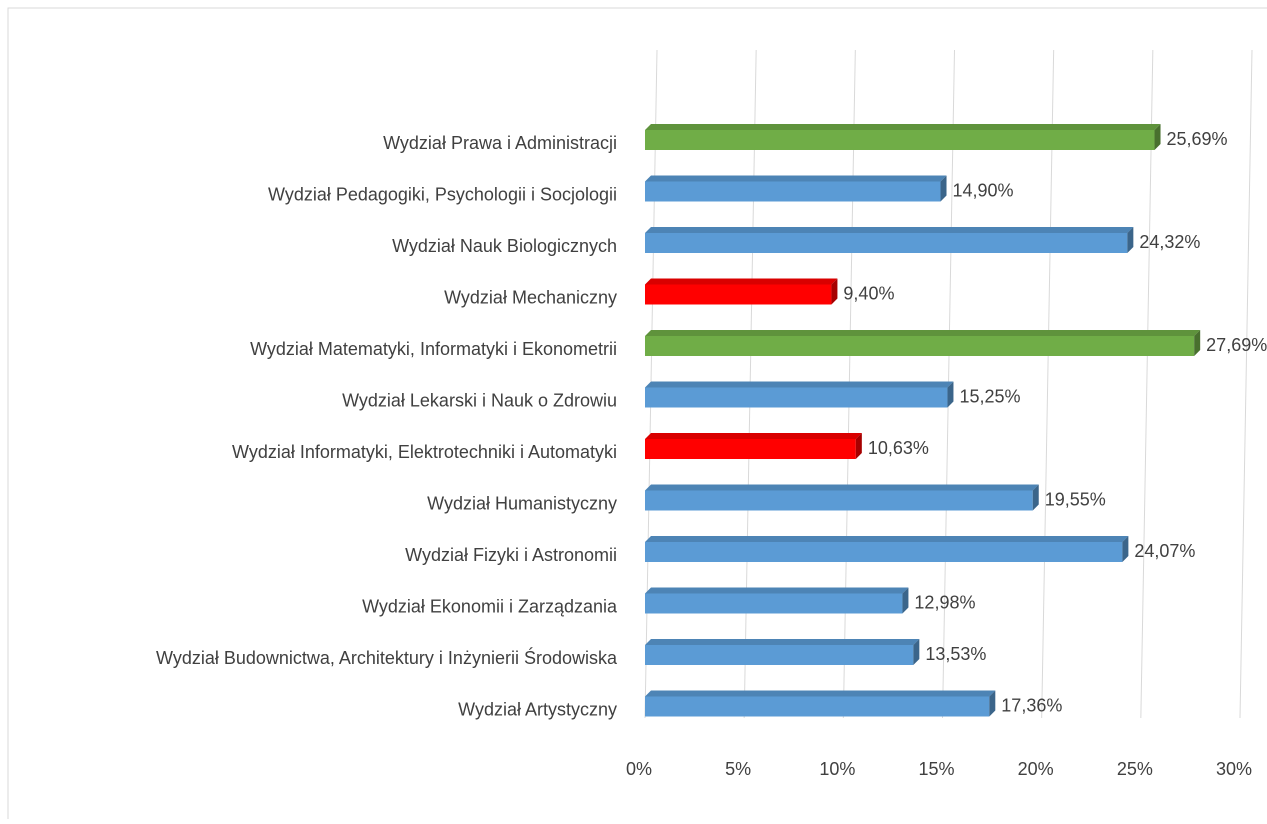 This screenshot has height=824, width=1267. I want to click on value-label: 27,69%, so click(1236, 345).